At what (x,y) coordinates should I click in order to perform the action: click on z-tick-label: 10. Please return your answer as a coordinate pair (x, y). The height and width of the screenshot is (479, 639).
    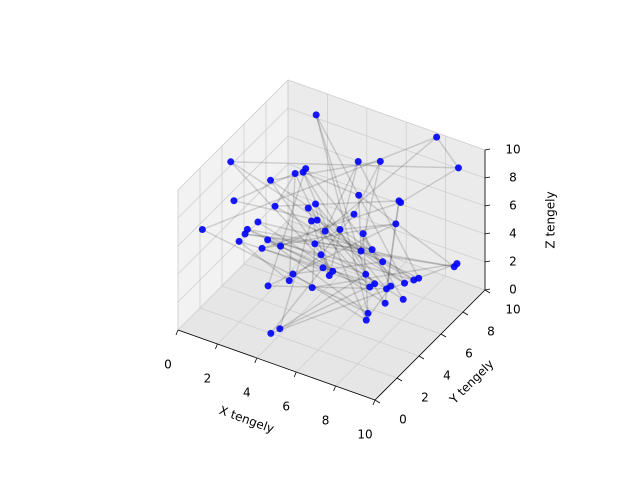
    Looking at the image, I should click on (512, 150).